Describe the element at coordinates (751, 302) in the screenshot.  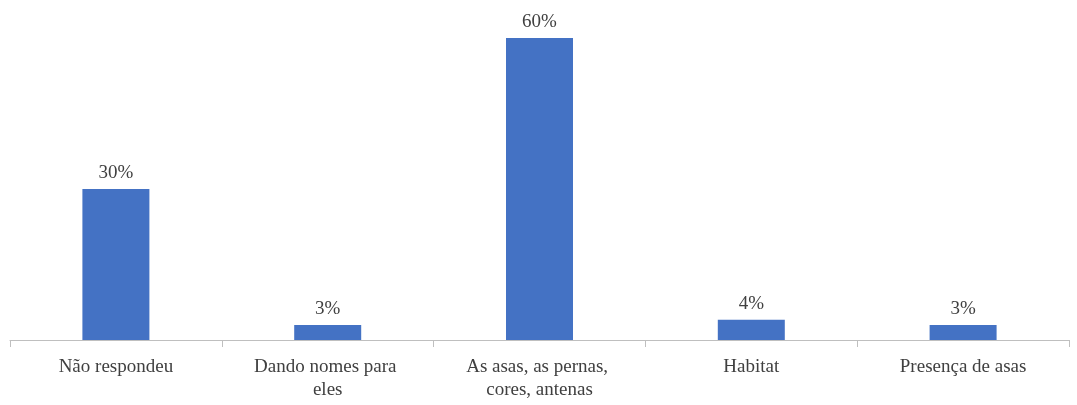
I see `data-label: 4%` at that location.